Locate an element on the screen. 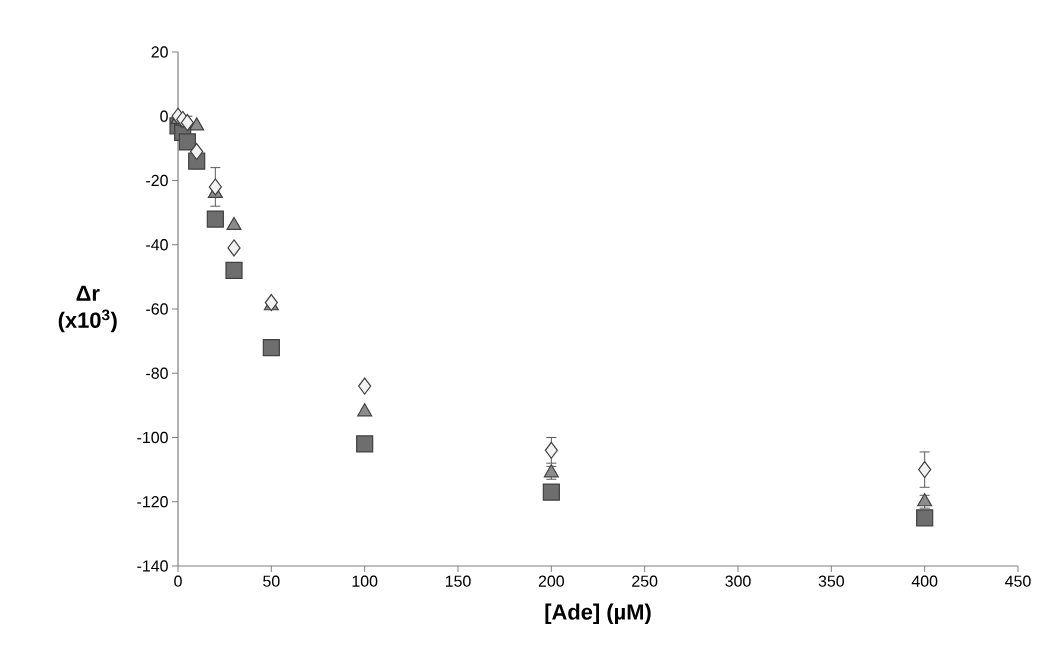 Image resolution: width=1040 pixels, height=654 pixels. y-tick-label: -140 is located at coordinates (152, 566).